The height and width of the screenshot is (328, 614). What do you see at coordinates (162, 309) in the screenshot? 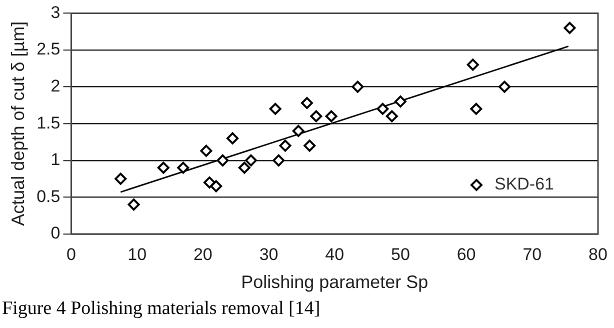
I see `caption: Figure 4 Polishing materials removal [14]` at bounding box center [162, 309].